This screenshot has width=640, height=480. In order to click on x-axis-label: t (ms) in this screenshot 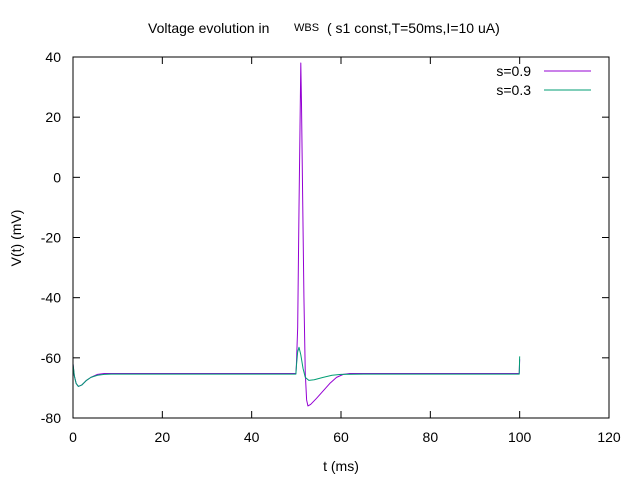, I will do `click(341, 466)`.